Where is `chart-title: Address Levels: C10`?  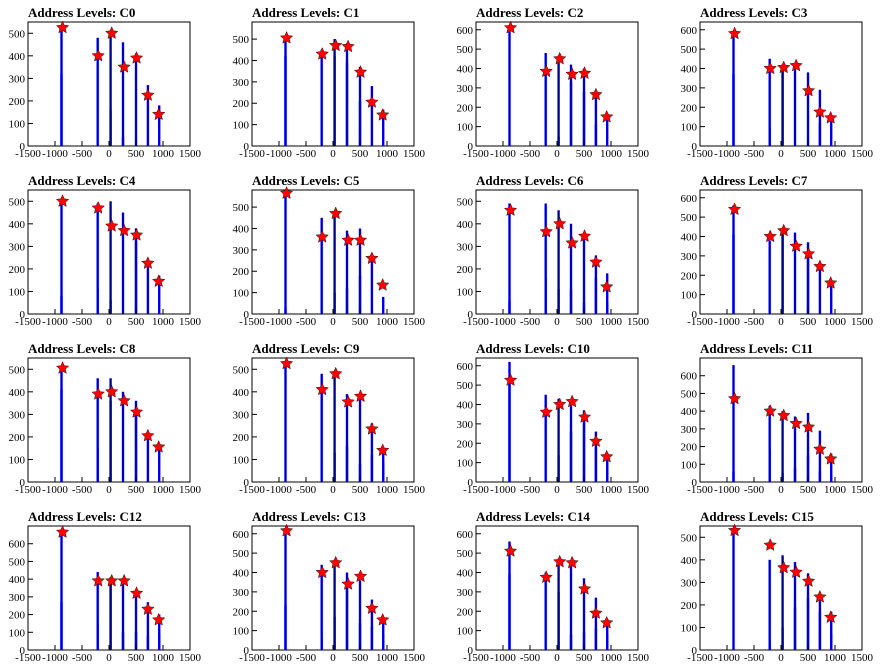
chart-title: Address Levels: C10 is located at coordinates (533, 348).